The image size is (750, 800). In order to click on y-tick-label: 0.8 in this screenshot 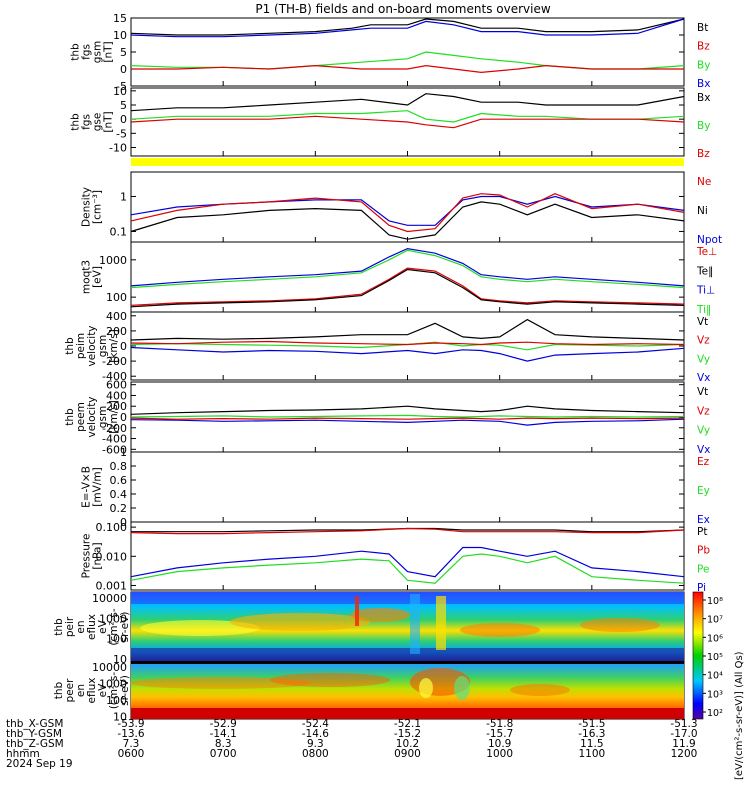, I will do `click(119, 466)`.